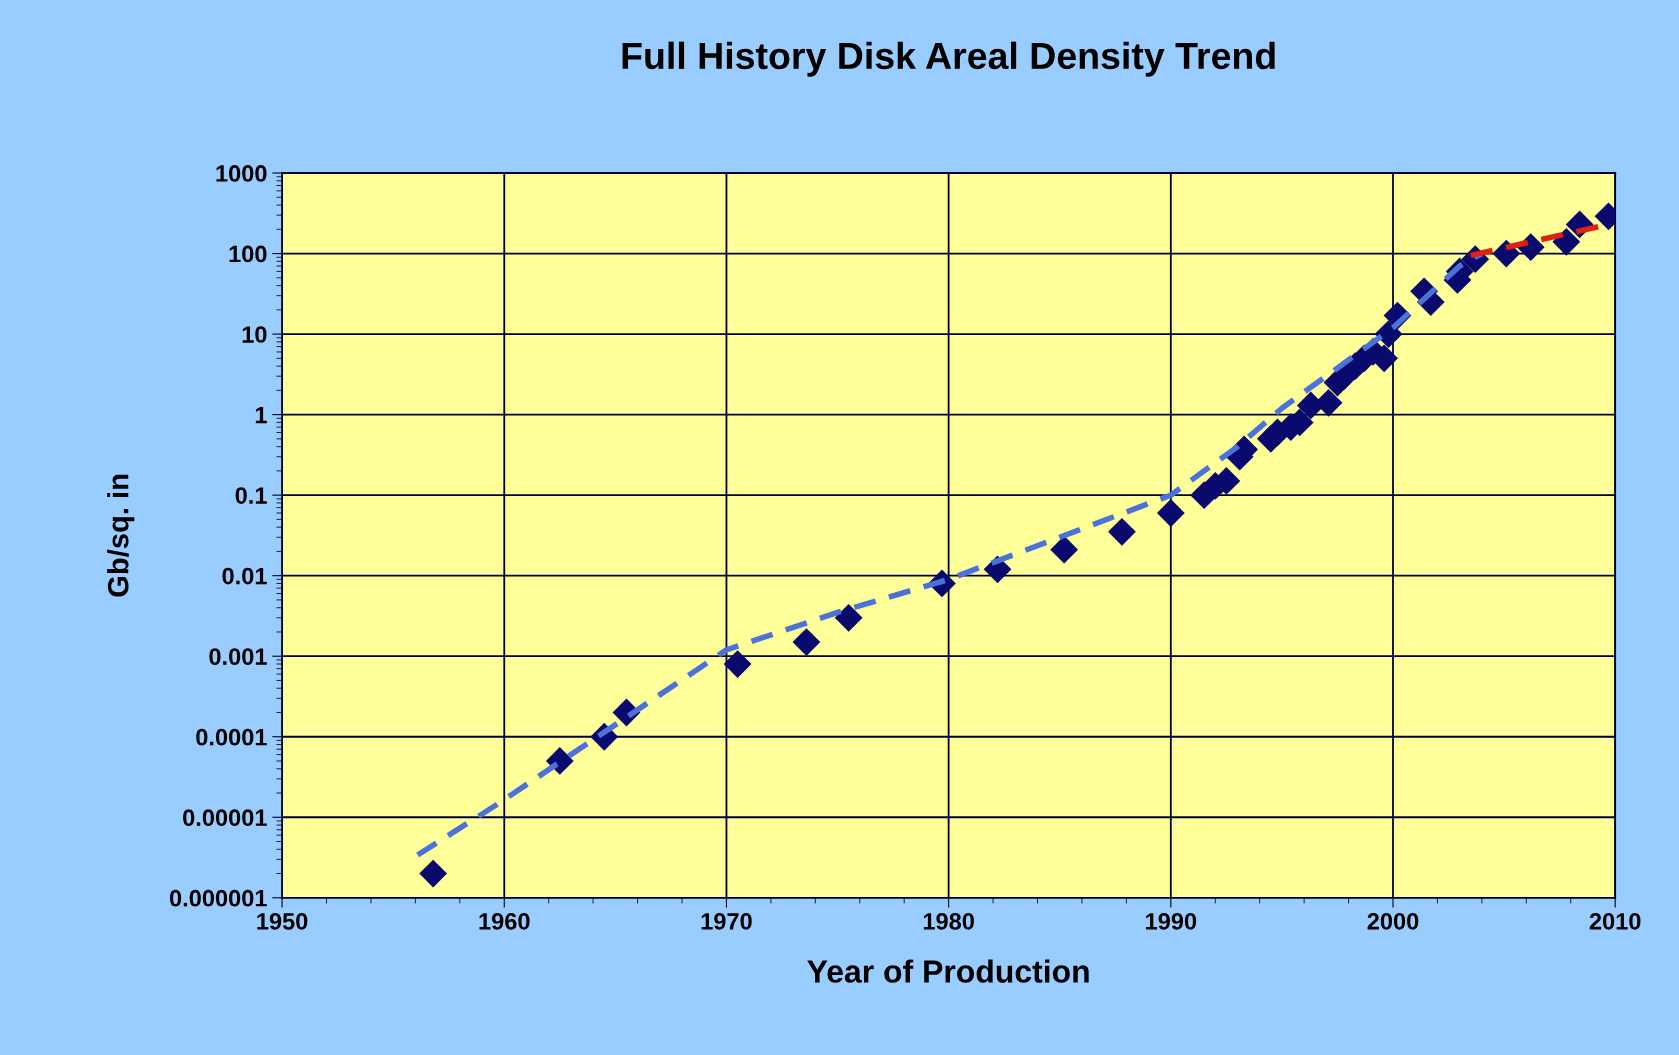  I want to click on y-tick-label: 100, so click(248, 254).